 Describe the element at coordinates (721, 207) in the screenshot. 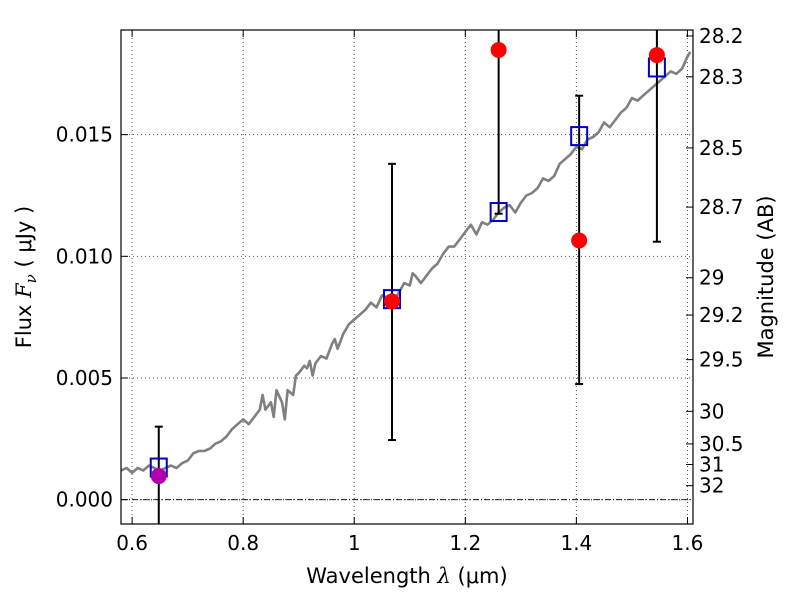

I see `y2-tick-label: 28.7` at that location.